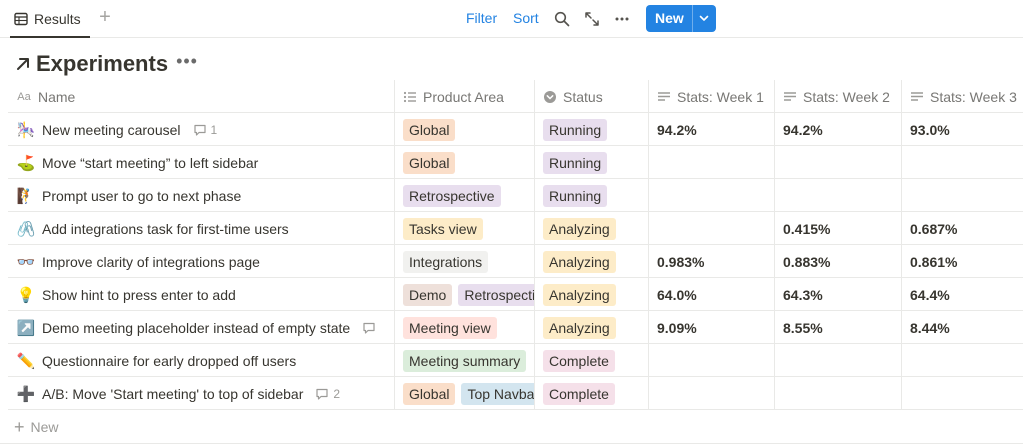 The width and height of the screenshot is (1023, 447). I want to click on stats-week1-cell: 0.983%, so click(711, 261).